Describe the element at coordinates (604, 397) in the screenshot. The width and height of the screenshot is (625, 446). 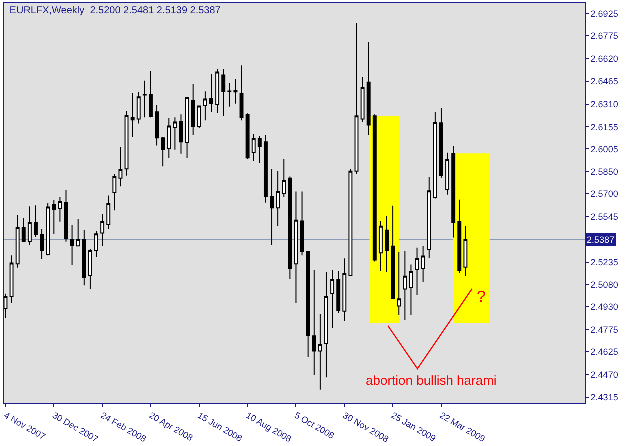
I see `y-tick-label: 2.4315` at that location.